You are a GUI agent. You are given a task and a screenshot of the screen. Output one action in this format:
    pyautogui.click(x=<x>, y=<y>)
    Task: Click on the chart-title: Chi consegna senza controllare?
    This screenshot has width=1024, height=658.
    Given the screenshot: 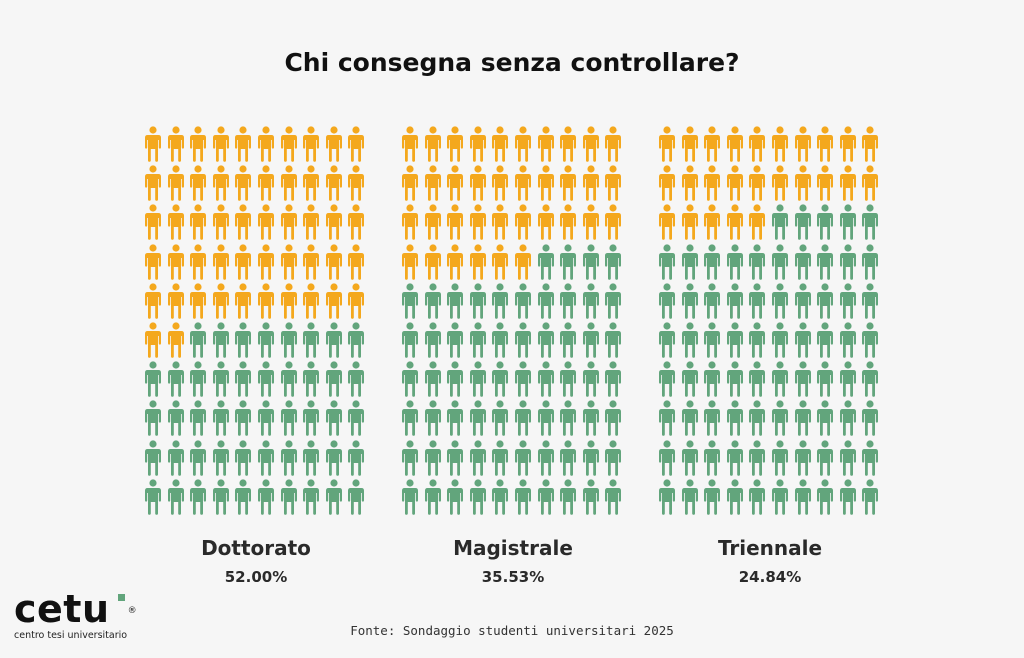 What is the action you would take?
    pyautogui.click(x=512, y=62)
    